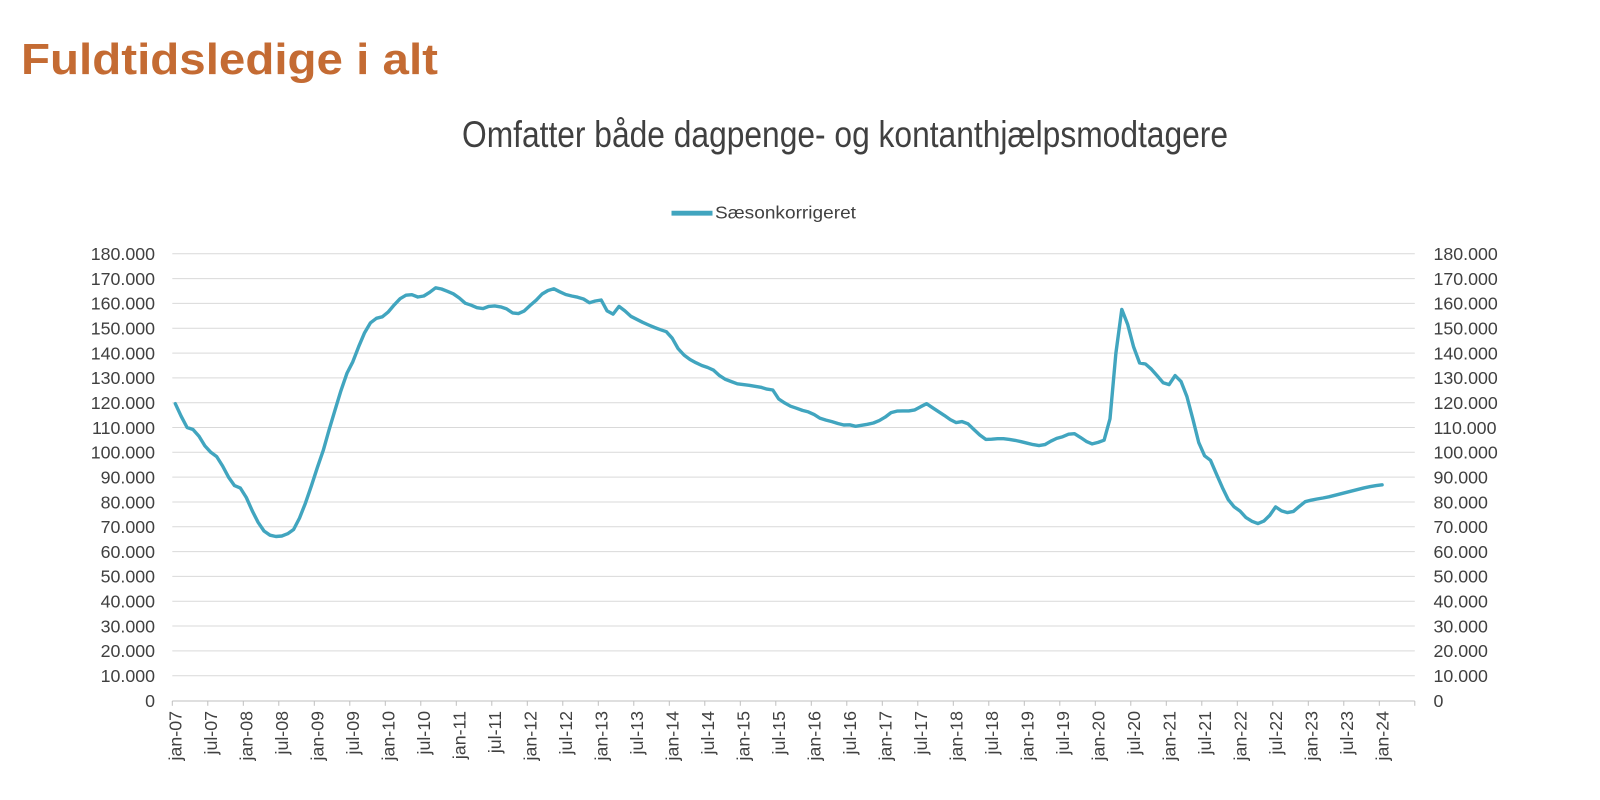  What do you see at coordinates (992, 733) in the screenshot?
I see `svg-text: jul-18` at bounding box center [992, 733].